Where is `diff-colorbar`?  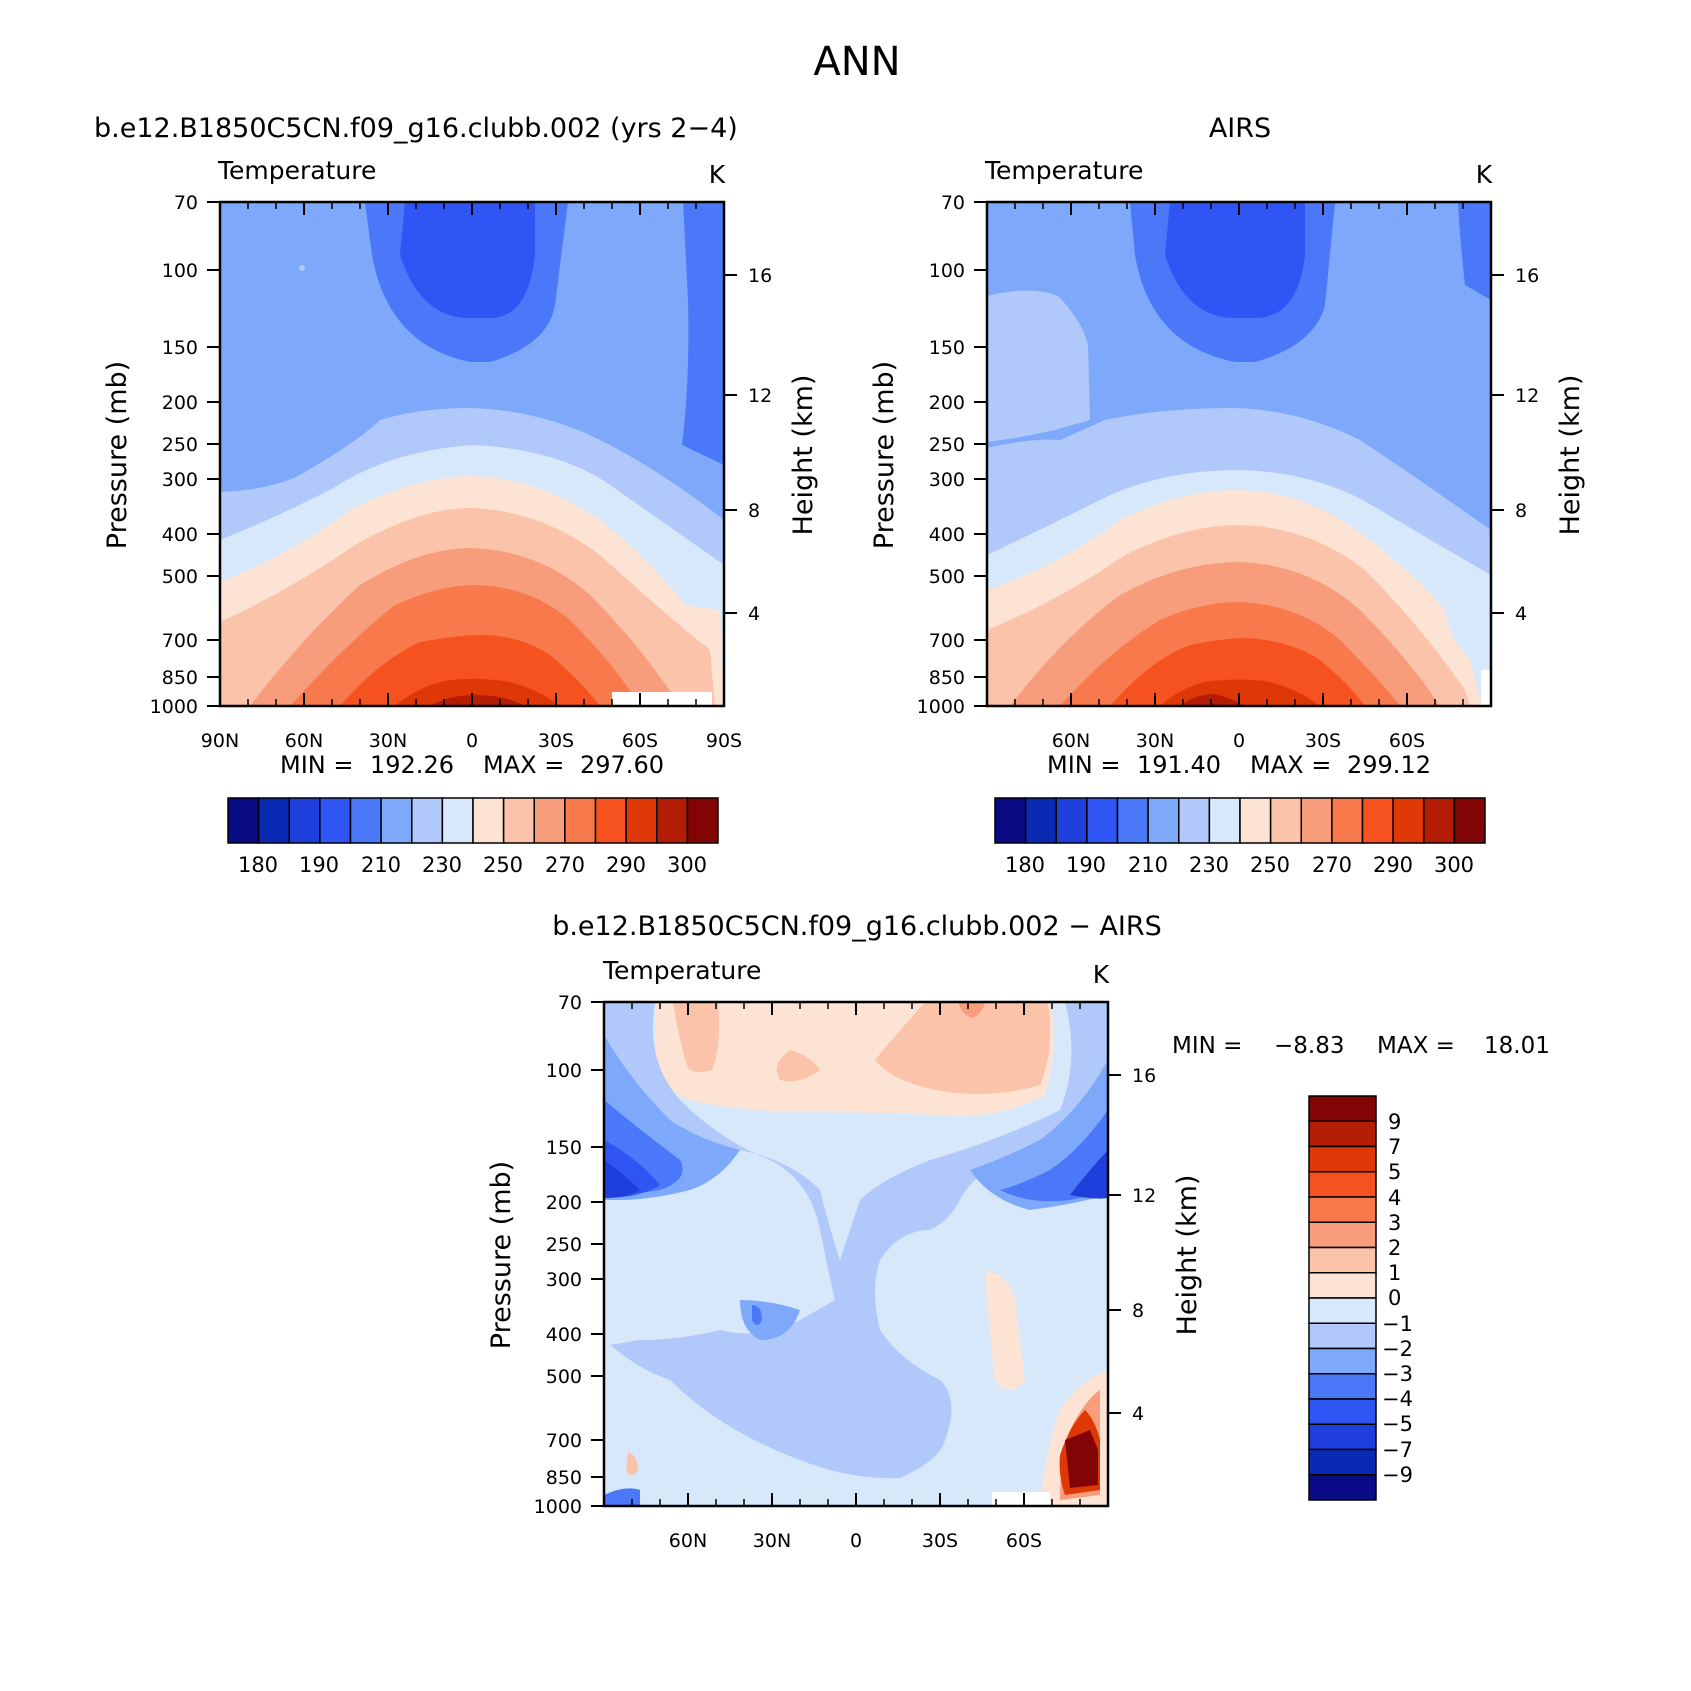
diff-colorbar is located at coordinates (1342, 1298).